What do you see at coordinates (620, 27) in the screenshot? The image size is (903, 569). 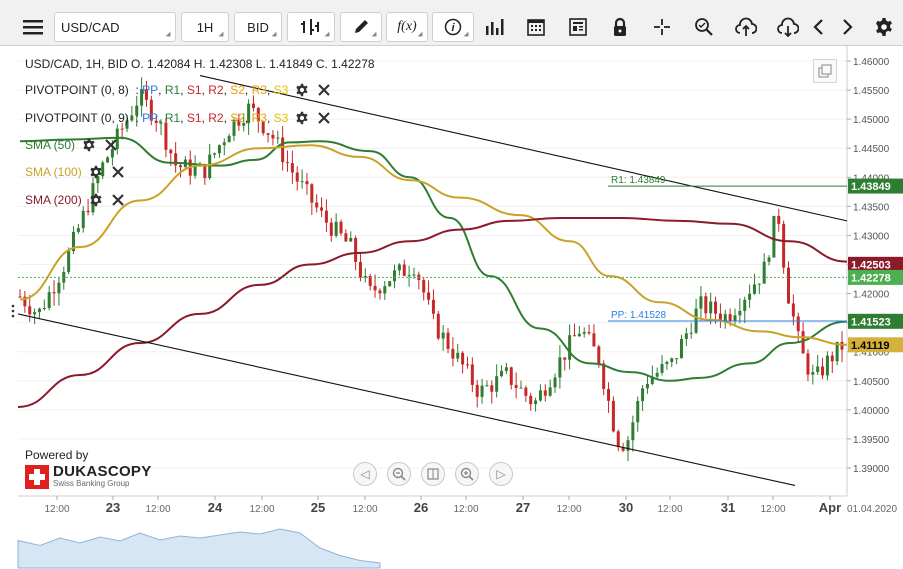 I see `lock-button` at bounding box center [620, 27].